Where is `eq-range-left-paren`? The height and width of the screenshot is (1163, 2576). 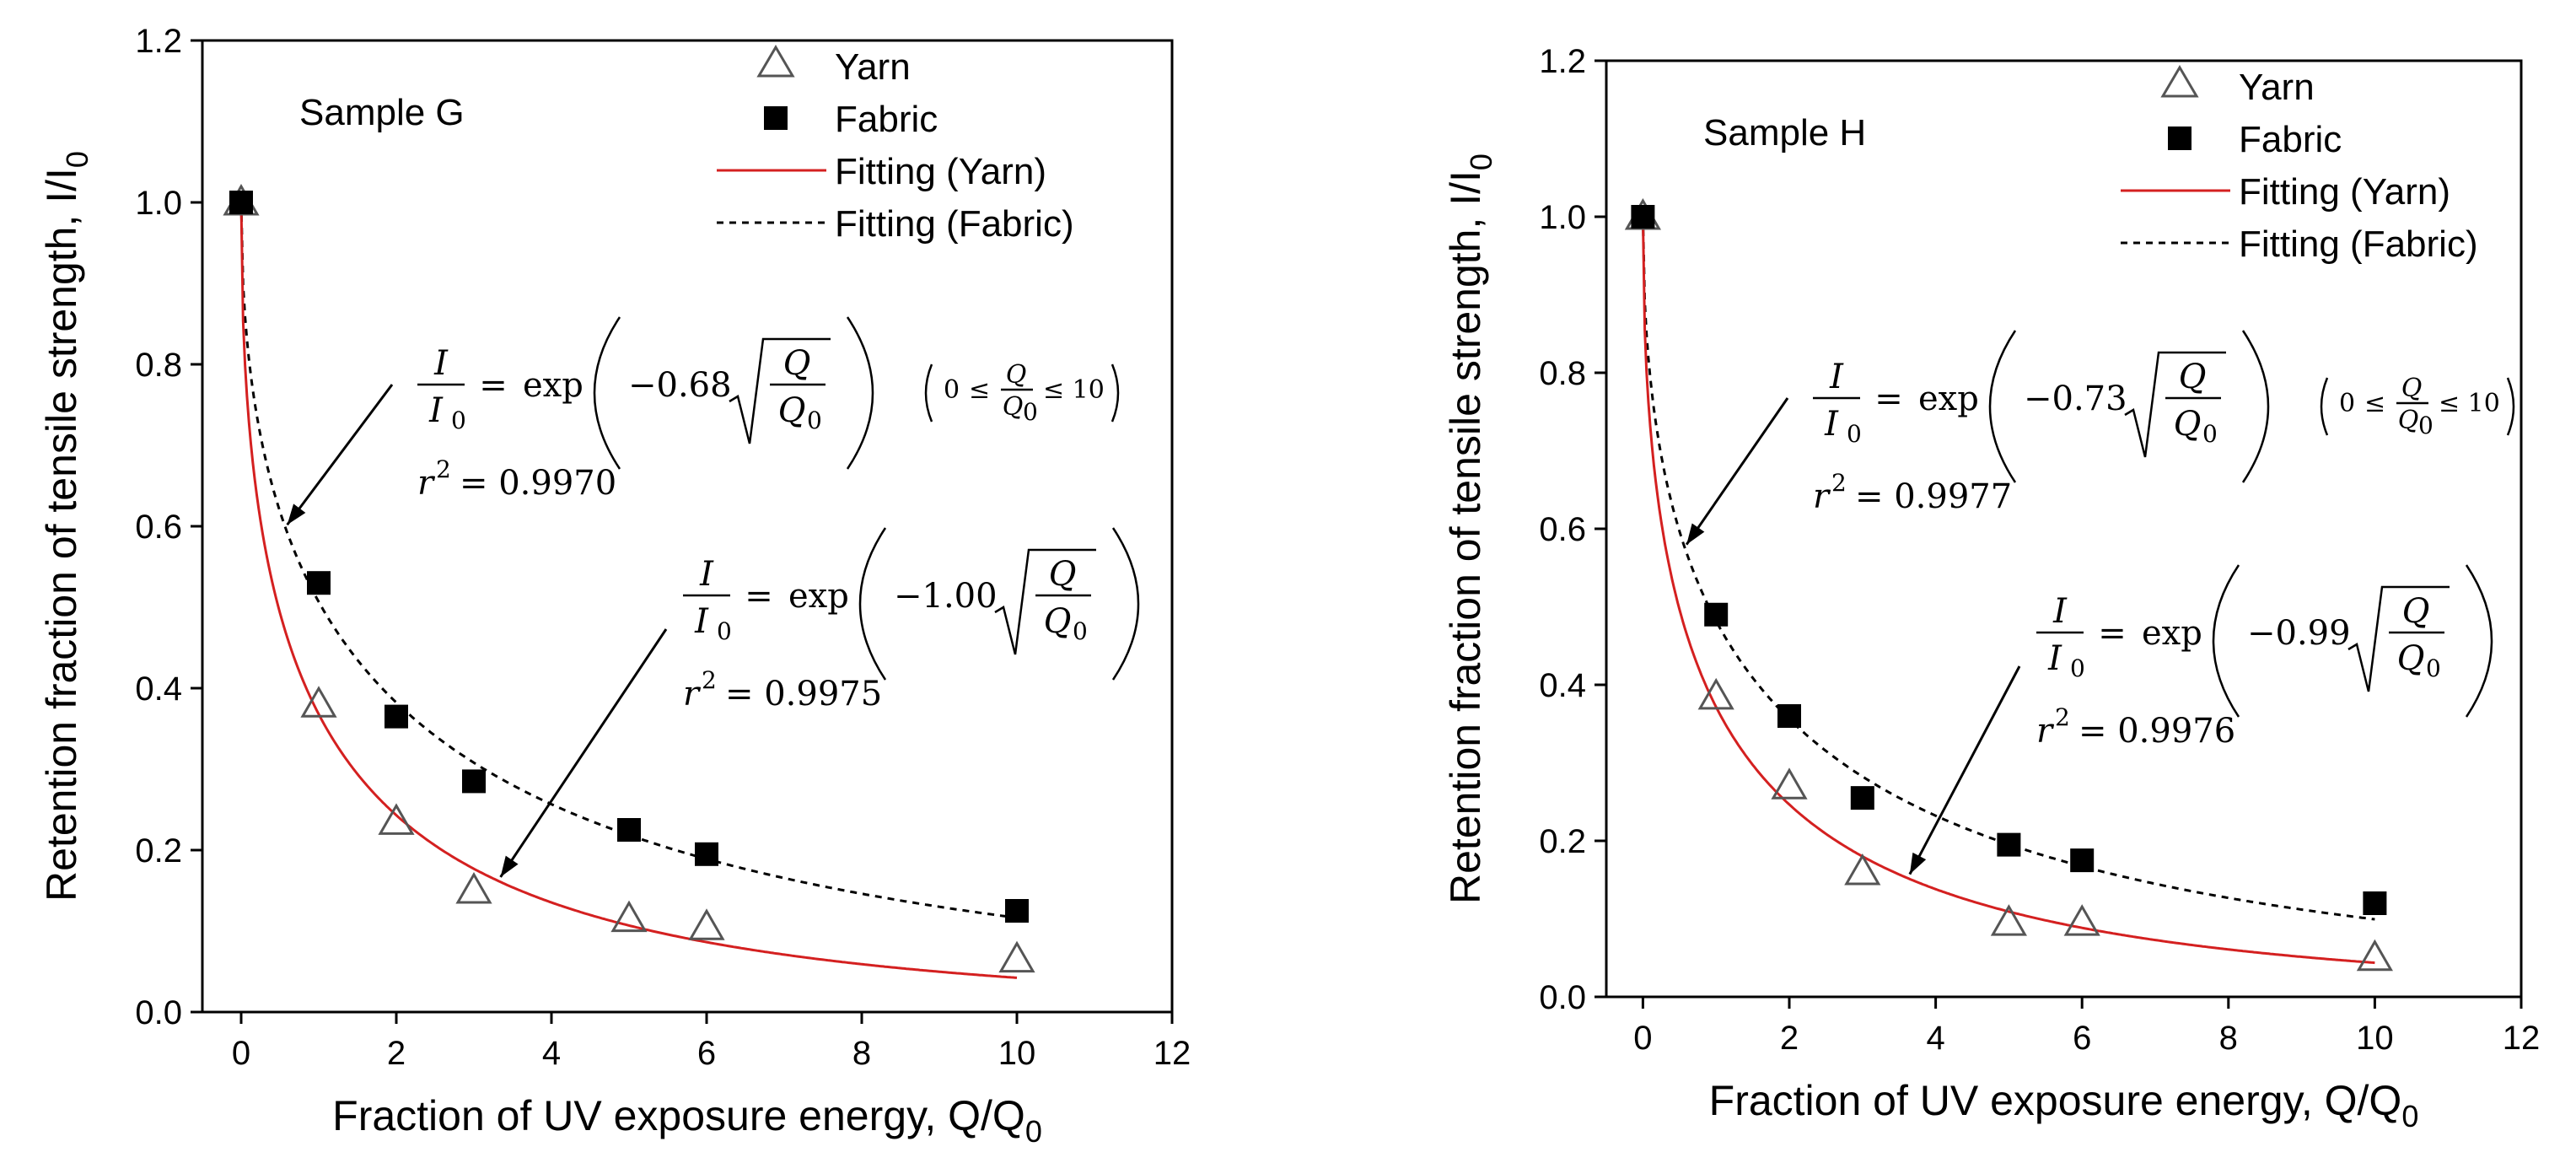
eq-range-left-paren is located at coordinates (2324, 407).